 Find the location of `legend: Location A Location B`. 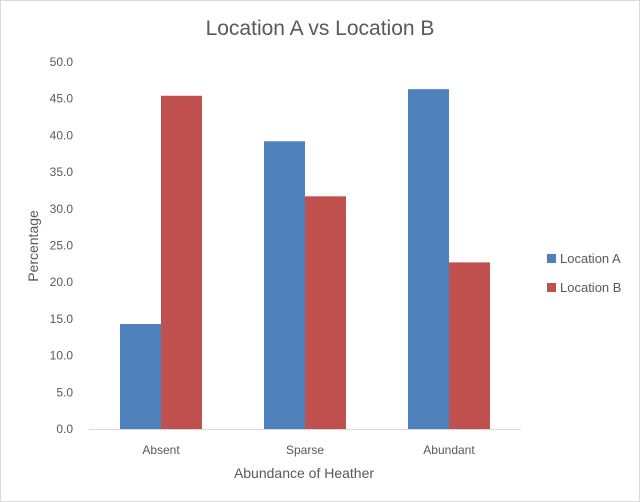

legend: Location A Location B is located at coordinates (584, 273).